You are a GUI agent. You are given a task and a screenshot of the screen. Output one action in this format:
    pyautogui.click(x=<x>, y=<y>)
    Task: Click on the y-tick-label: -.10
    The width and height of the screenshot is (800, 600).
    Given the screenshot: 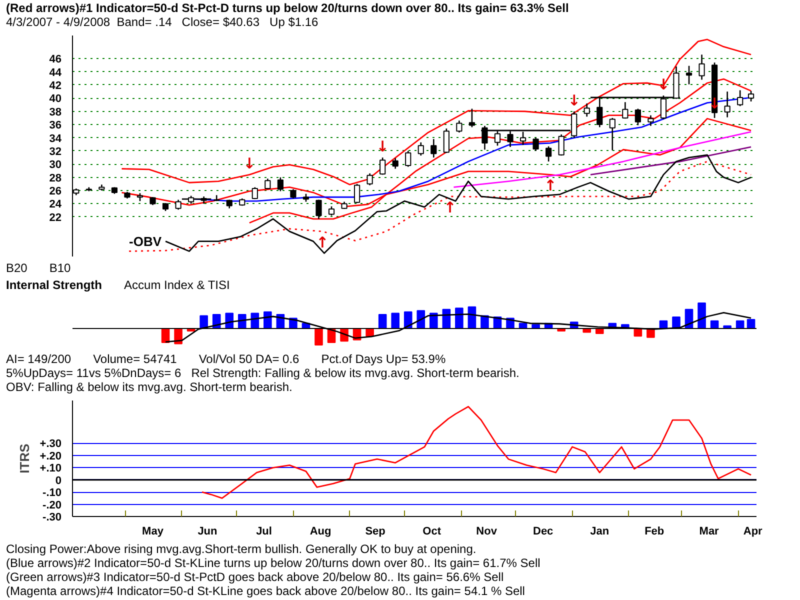 What is the action you would take?
    pyautogui.click(x=52, y=493)
    